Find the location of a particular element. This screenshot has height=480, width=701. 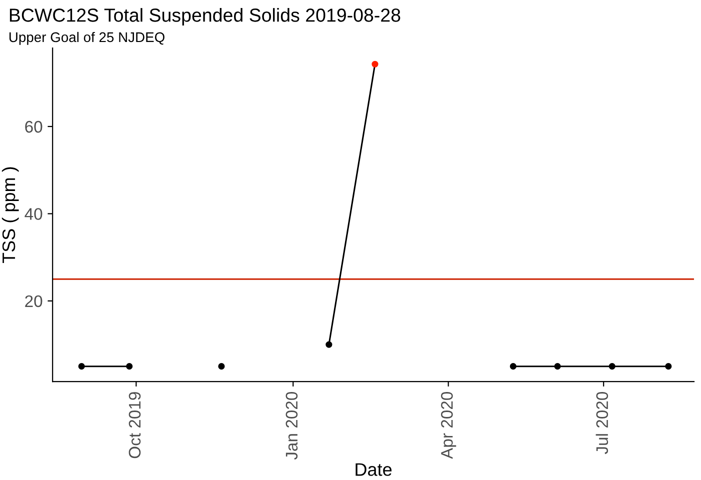

y-tick-label: 40 is located at coordinates (33, 214).